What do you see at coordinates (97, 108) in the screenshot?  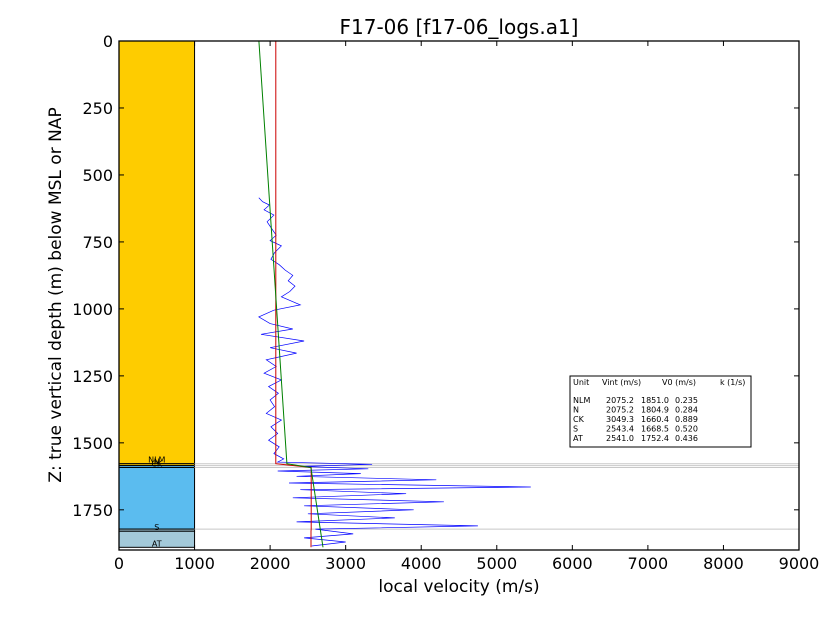 I see `y-tick-label: 250` at bounding box center [97, 108].